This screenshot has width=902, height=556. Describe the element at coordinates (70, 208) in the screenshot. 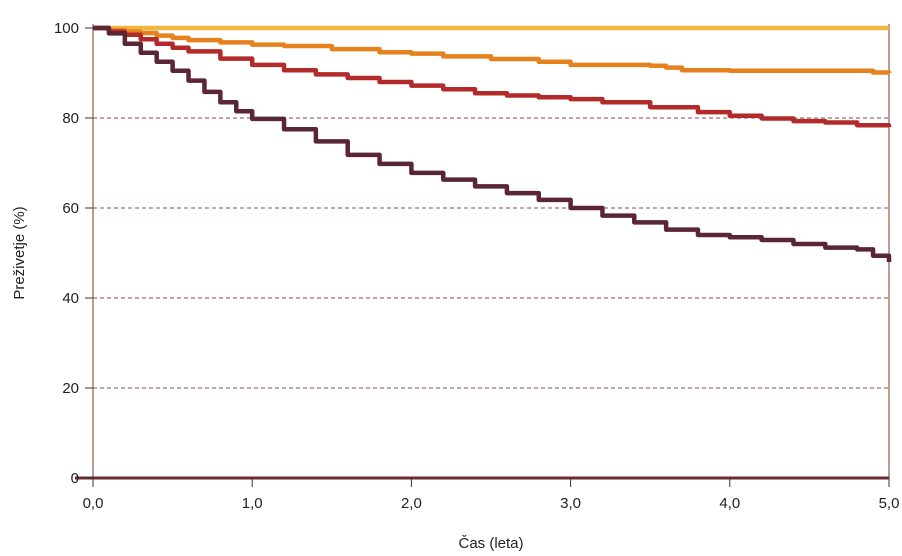

I see `y-tick-label: 60` at that location.